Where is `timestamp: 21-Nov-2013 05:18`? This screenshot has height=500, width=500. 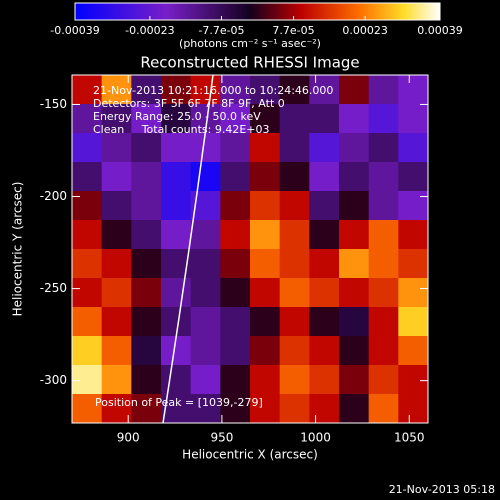
timestamp: 21-Nov-2013 05:18 is located at coordinates (442, 489).